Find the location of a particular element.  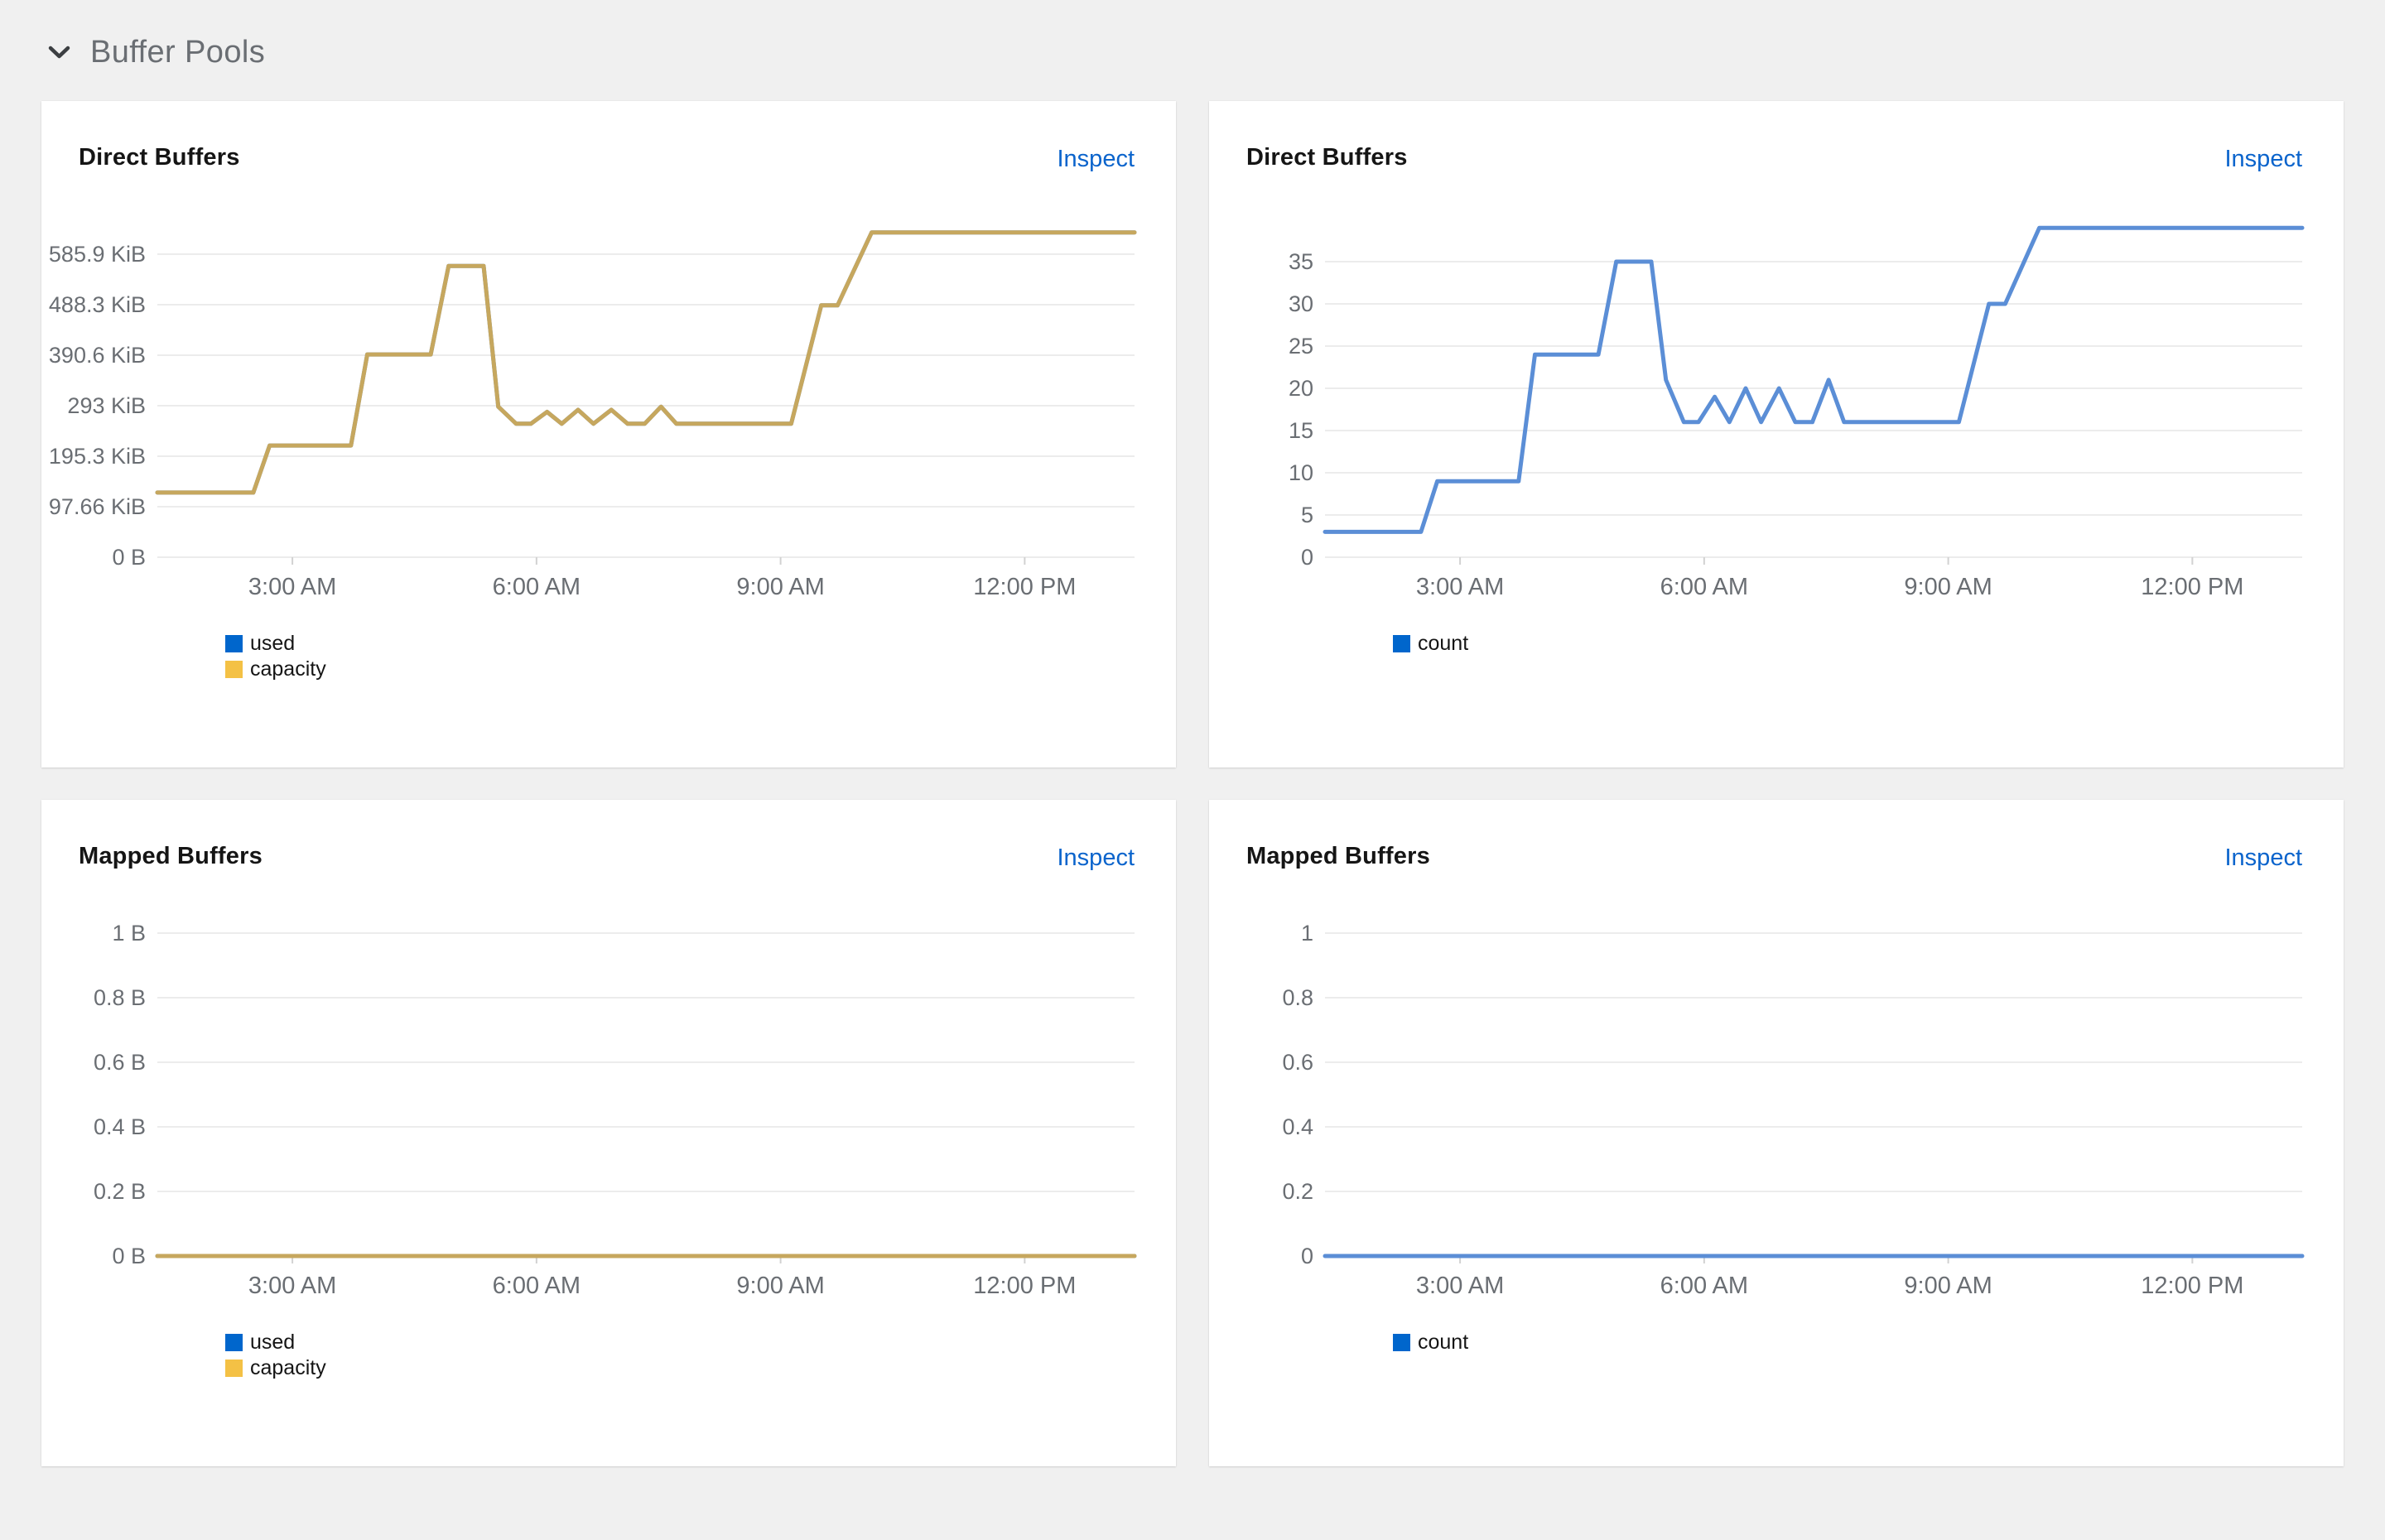

y-axis-label: 20 is located at coordinates (1301, 389).